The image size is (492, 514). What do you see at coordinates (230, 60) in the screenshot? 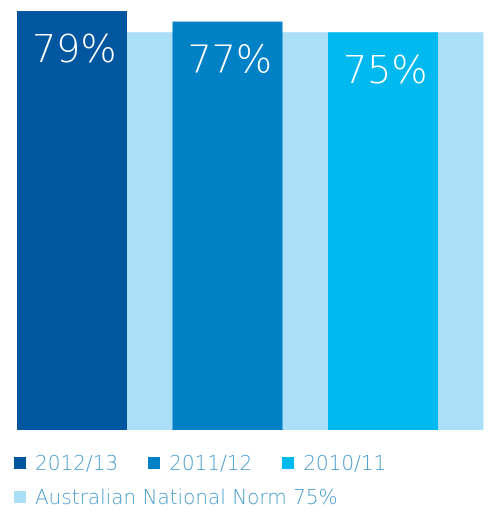
I see `bar-label-2011-12: 77%` at bounding box center [230, 60].